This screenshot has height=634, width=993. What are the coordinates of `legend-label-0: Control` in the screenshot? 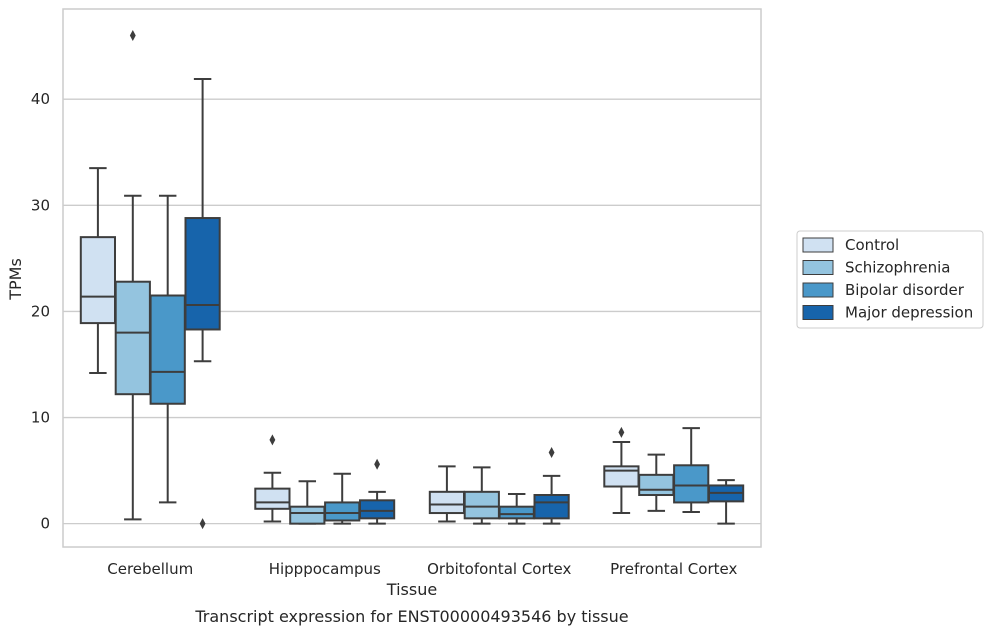 It's located at (872, 245).